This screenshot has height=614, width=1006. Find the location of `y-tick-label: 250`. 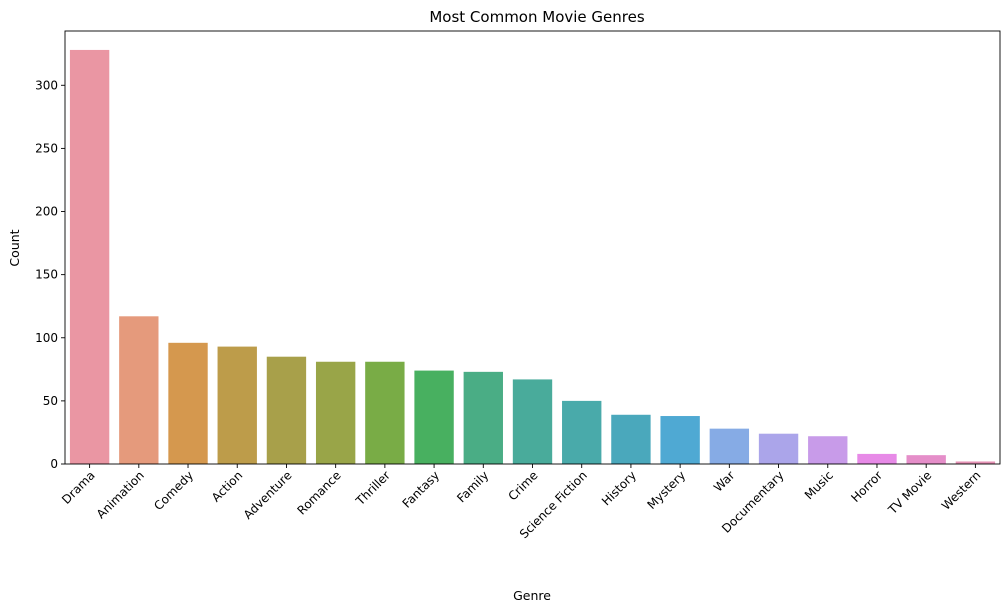

y-tick-label: 250 is located at coordinates (46, 148).